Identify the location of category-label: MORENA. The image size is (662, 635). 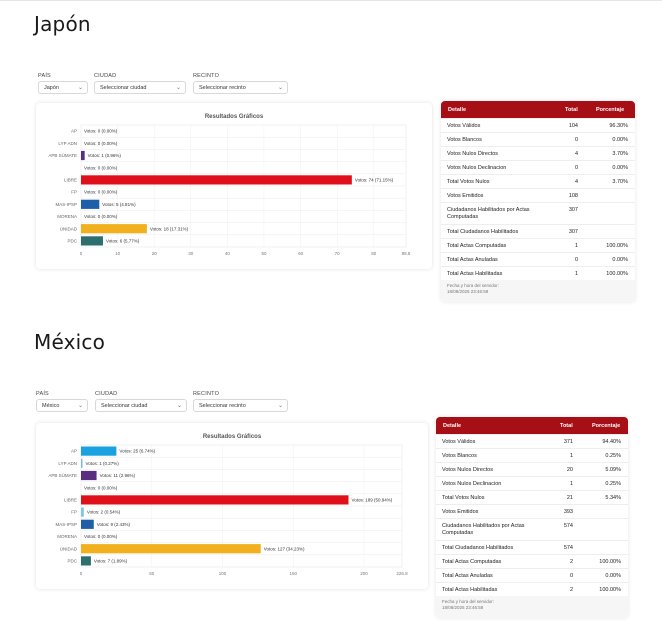
(67, 216).